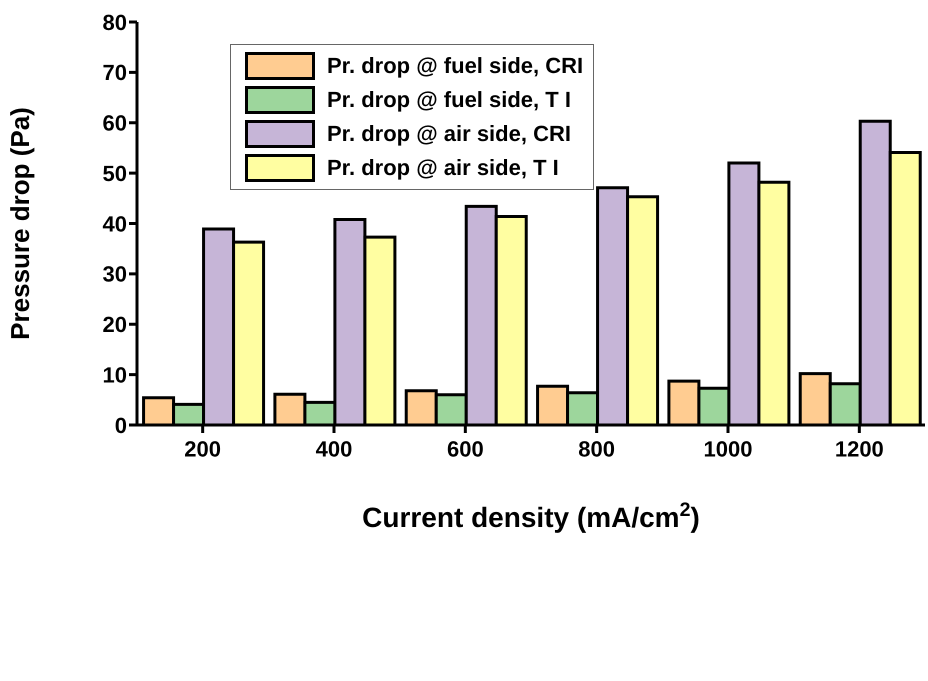  I want to click on legend-label: Pr. drop @ fuel side, CRI, so click(455, 66).